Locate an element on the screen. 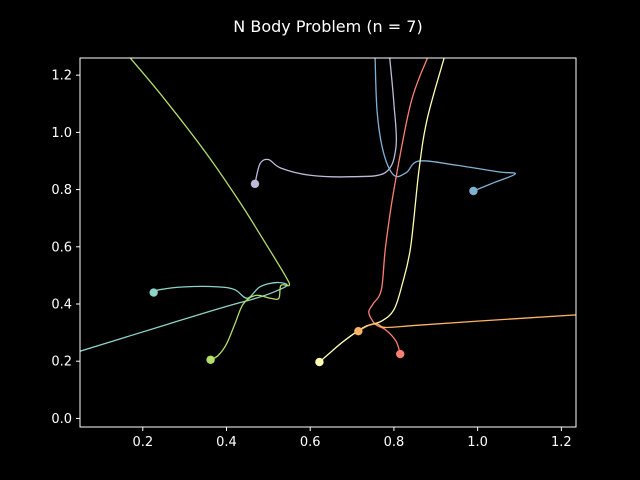  y-tick-label: 0.2 is located at coordinates (61, 362).